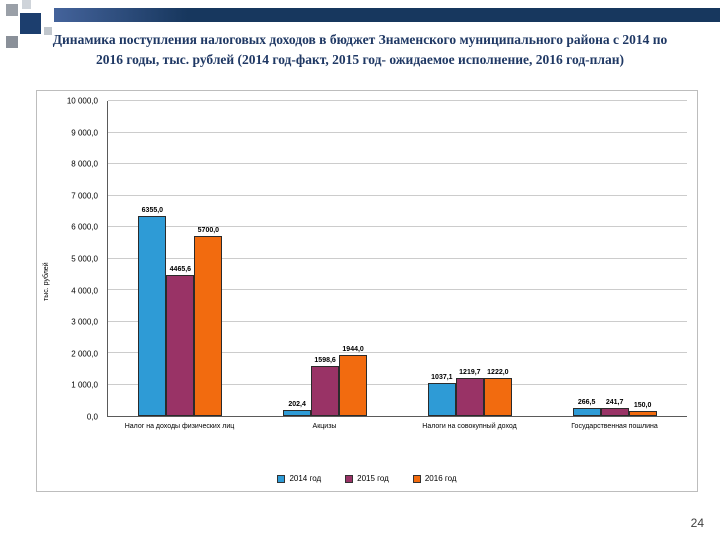 The image size is (720, 540). Describe the element at coordinates (697, 523) in the screenshot. I see `page-number: 24` at that location.